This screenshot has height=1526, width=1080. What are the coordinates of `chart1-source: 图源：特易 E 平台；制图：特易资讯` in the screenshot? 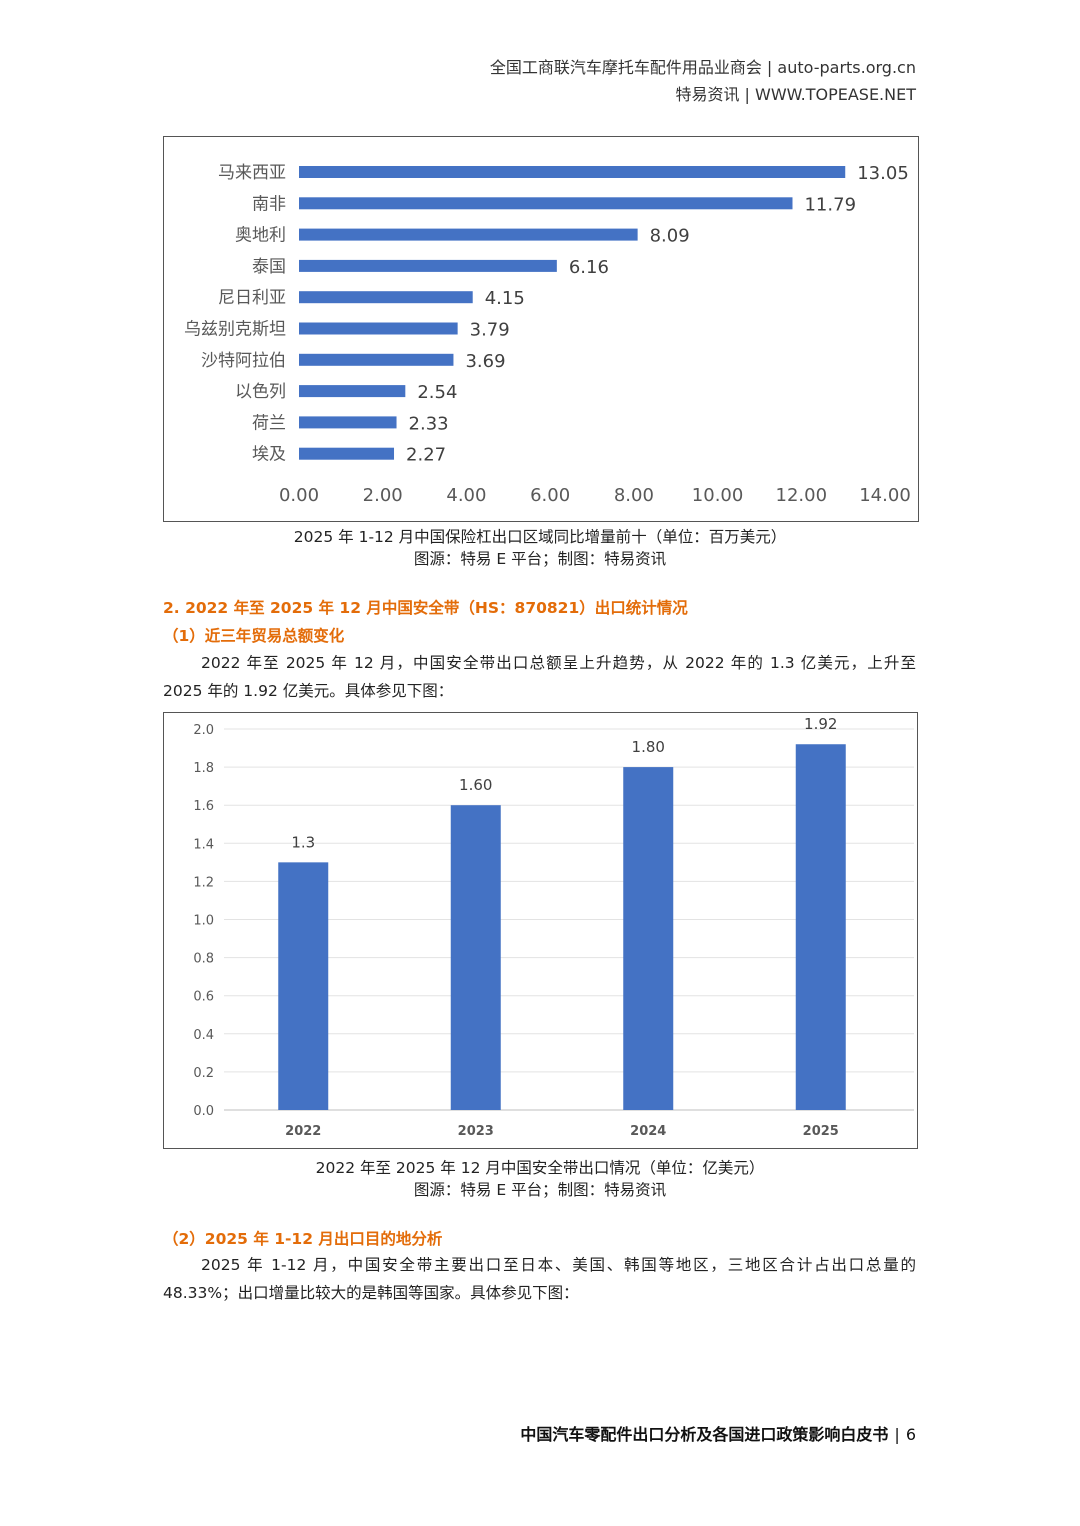 It's located at (540, 559).